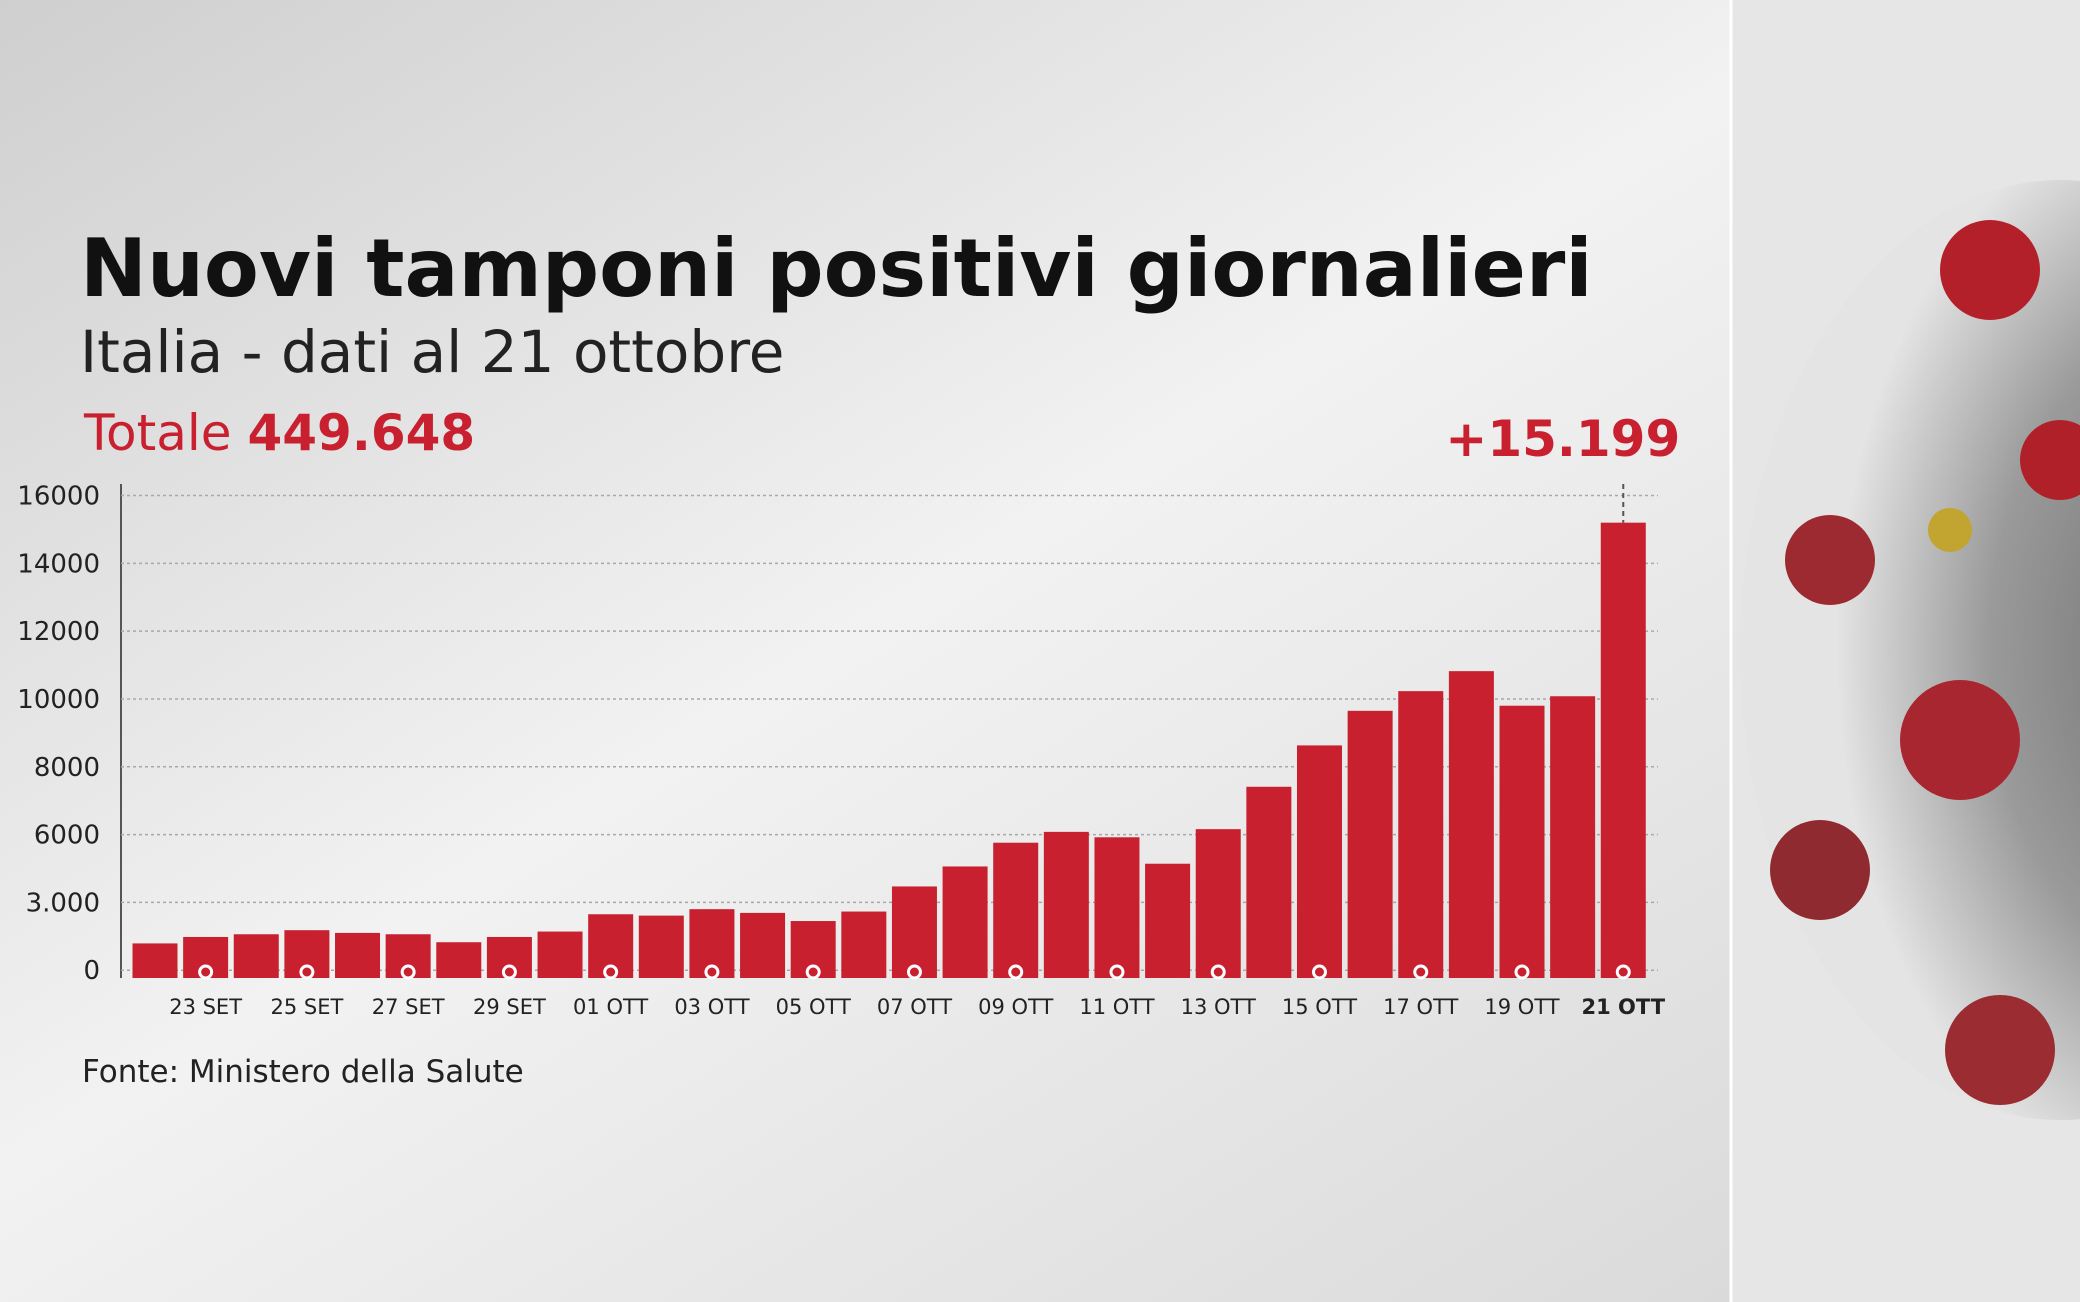 The width and height of the screenshot is (2080, 1302). What do you see at coordinates (914, 1007) in the screenshot?
I see `x-tick-label: 07 OTT` at bounding box center [914, 1007].